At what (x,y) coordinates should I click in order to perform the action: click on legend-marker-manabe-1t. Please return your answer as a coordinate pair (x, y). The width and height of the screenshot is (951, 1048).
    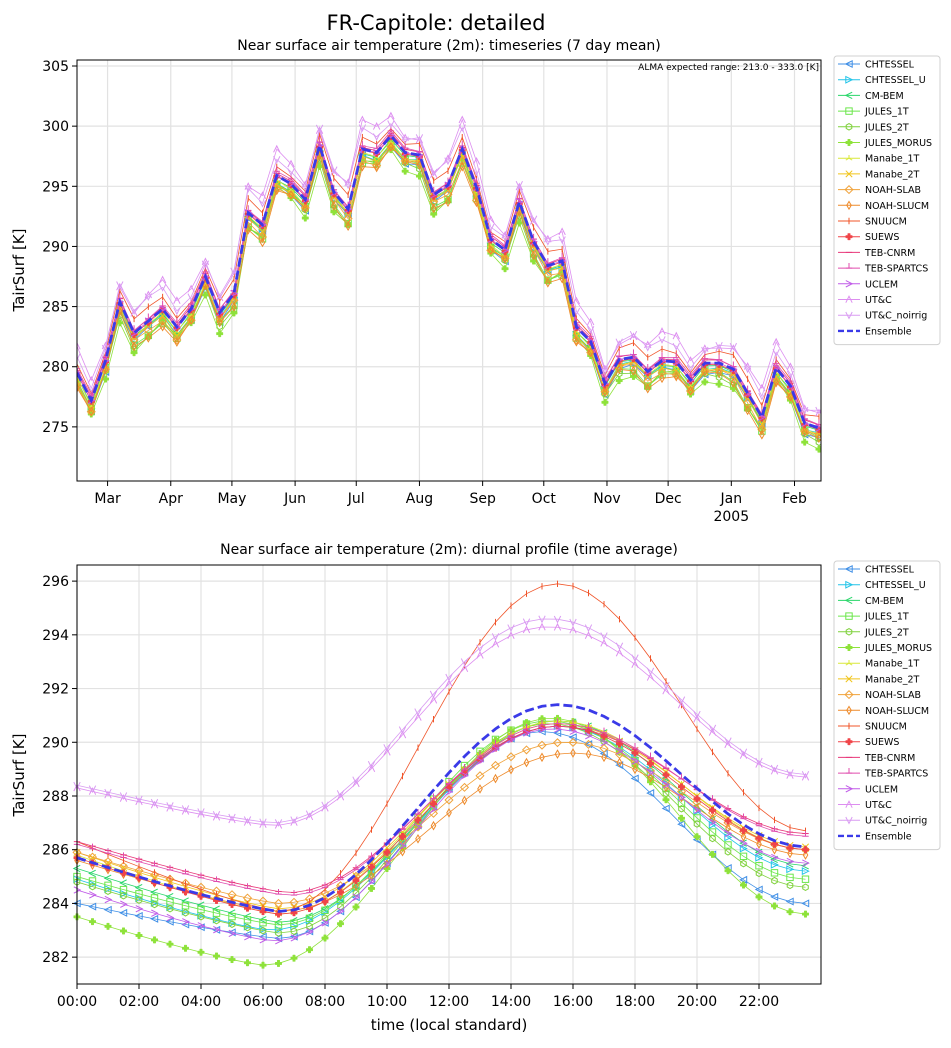
    Looking at the image, I should click on (849, 663).